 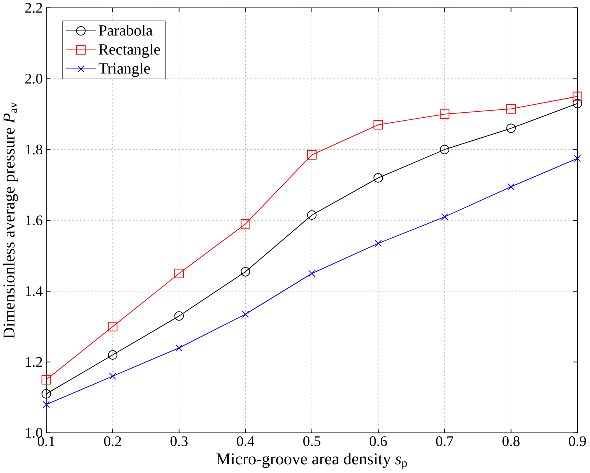 I want to click on y-tick-label: 1.2, so click(x=34, y=362).